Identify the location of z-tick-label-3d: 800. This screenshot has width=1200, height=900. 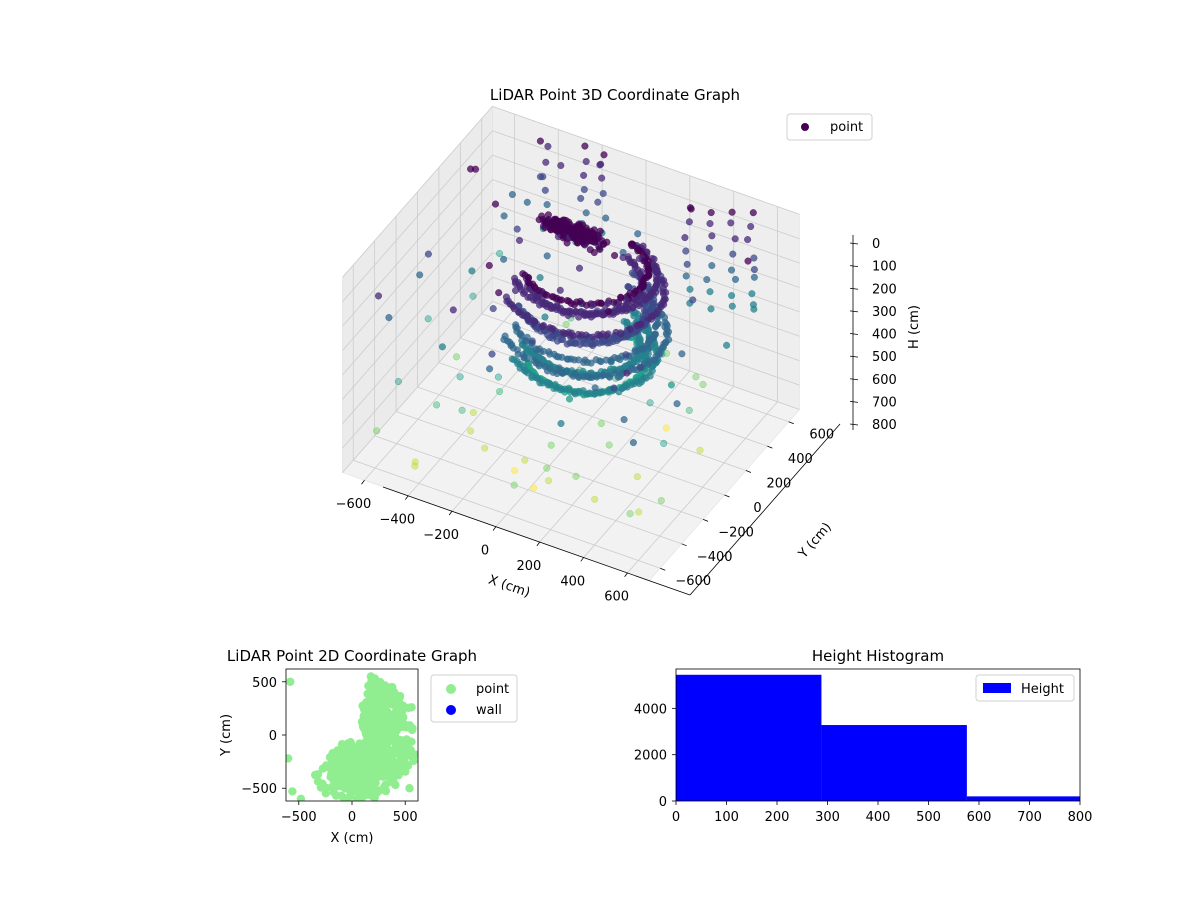
(884, 425).